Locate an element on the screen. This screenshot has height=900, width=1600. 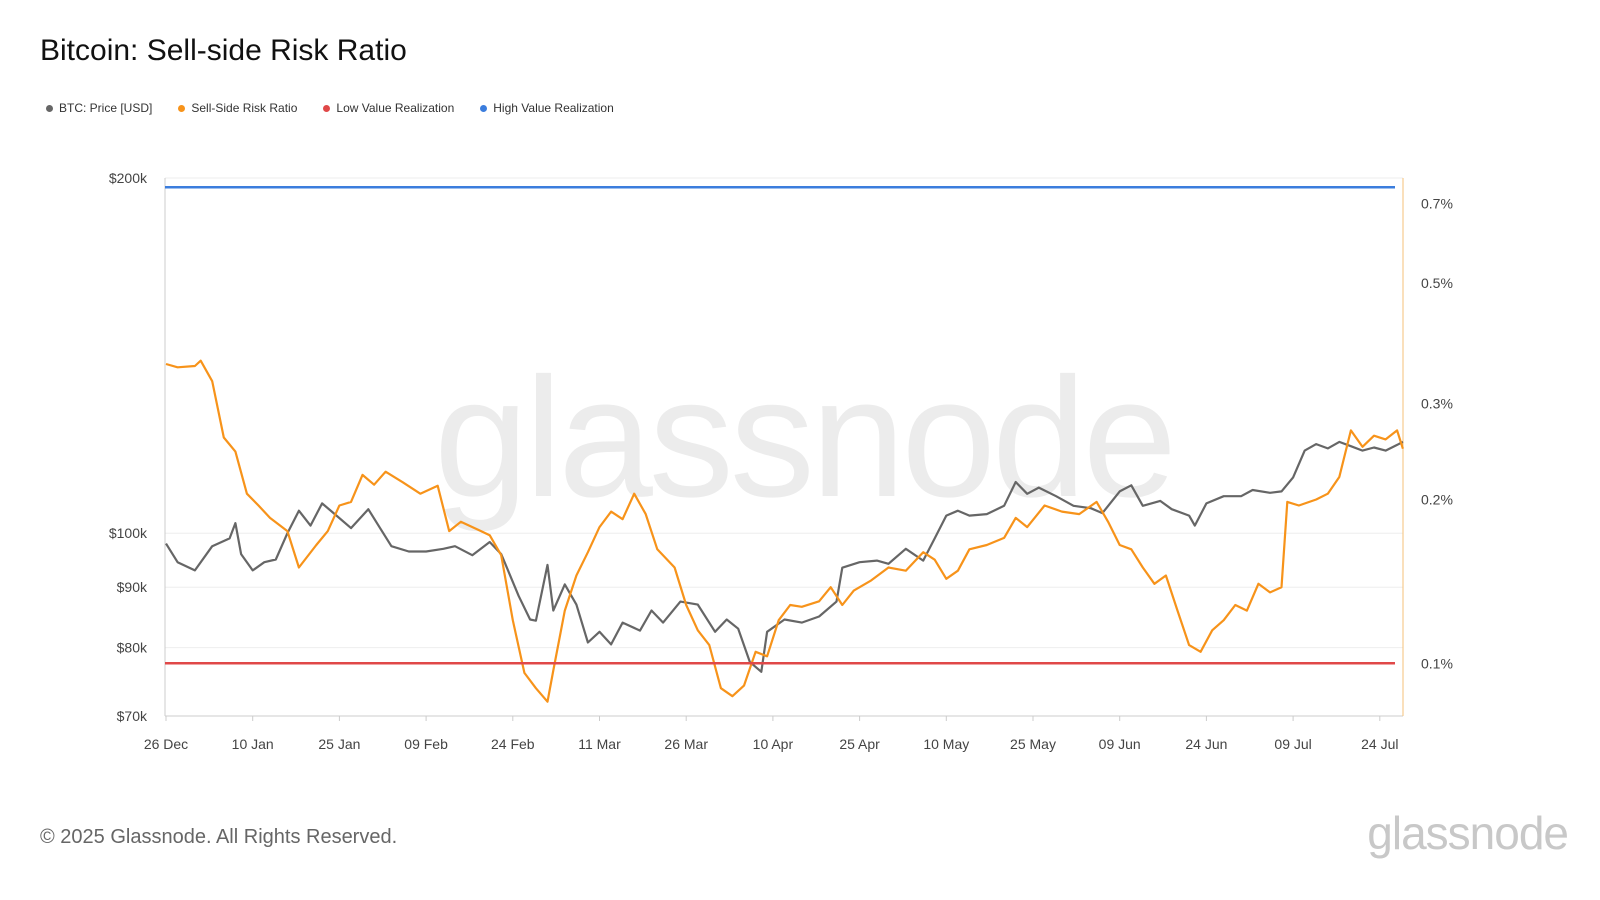
x-tick-label: 10 Apr is located at coordinates (773, 744).